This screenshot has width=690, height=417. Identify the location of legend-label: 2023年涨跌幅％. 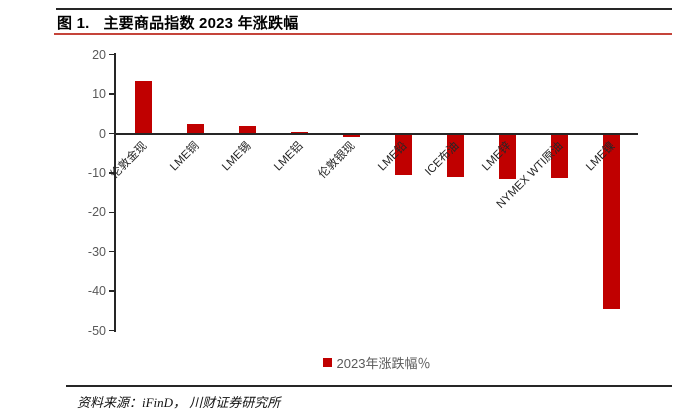
(383, 363).